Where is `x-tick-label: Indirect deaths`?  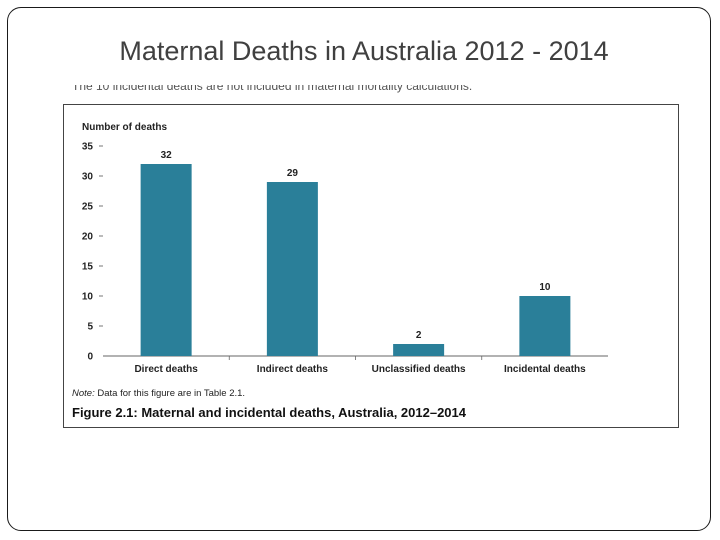
x-tick-label: Indirect deaths is located at coordinates (293, 369).